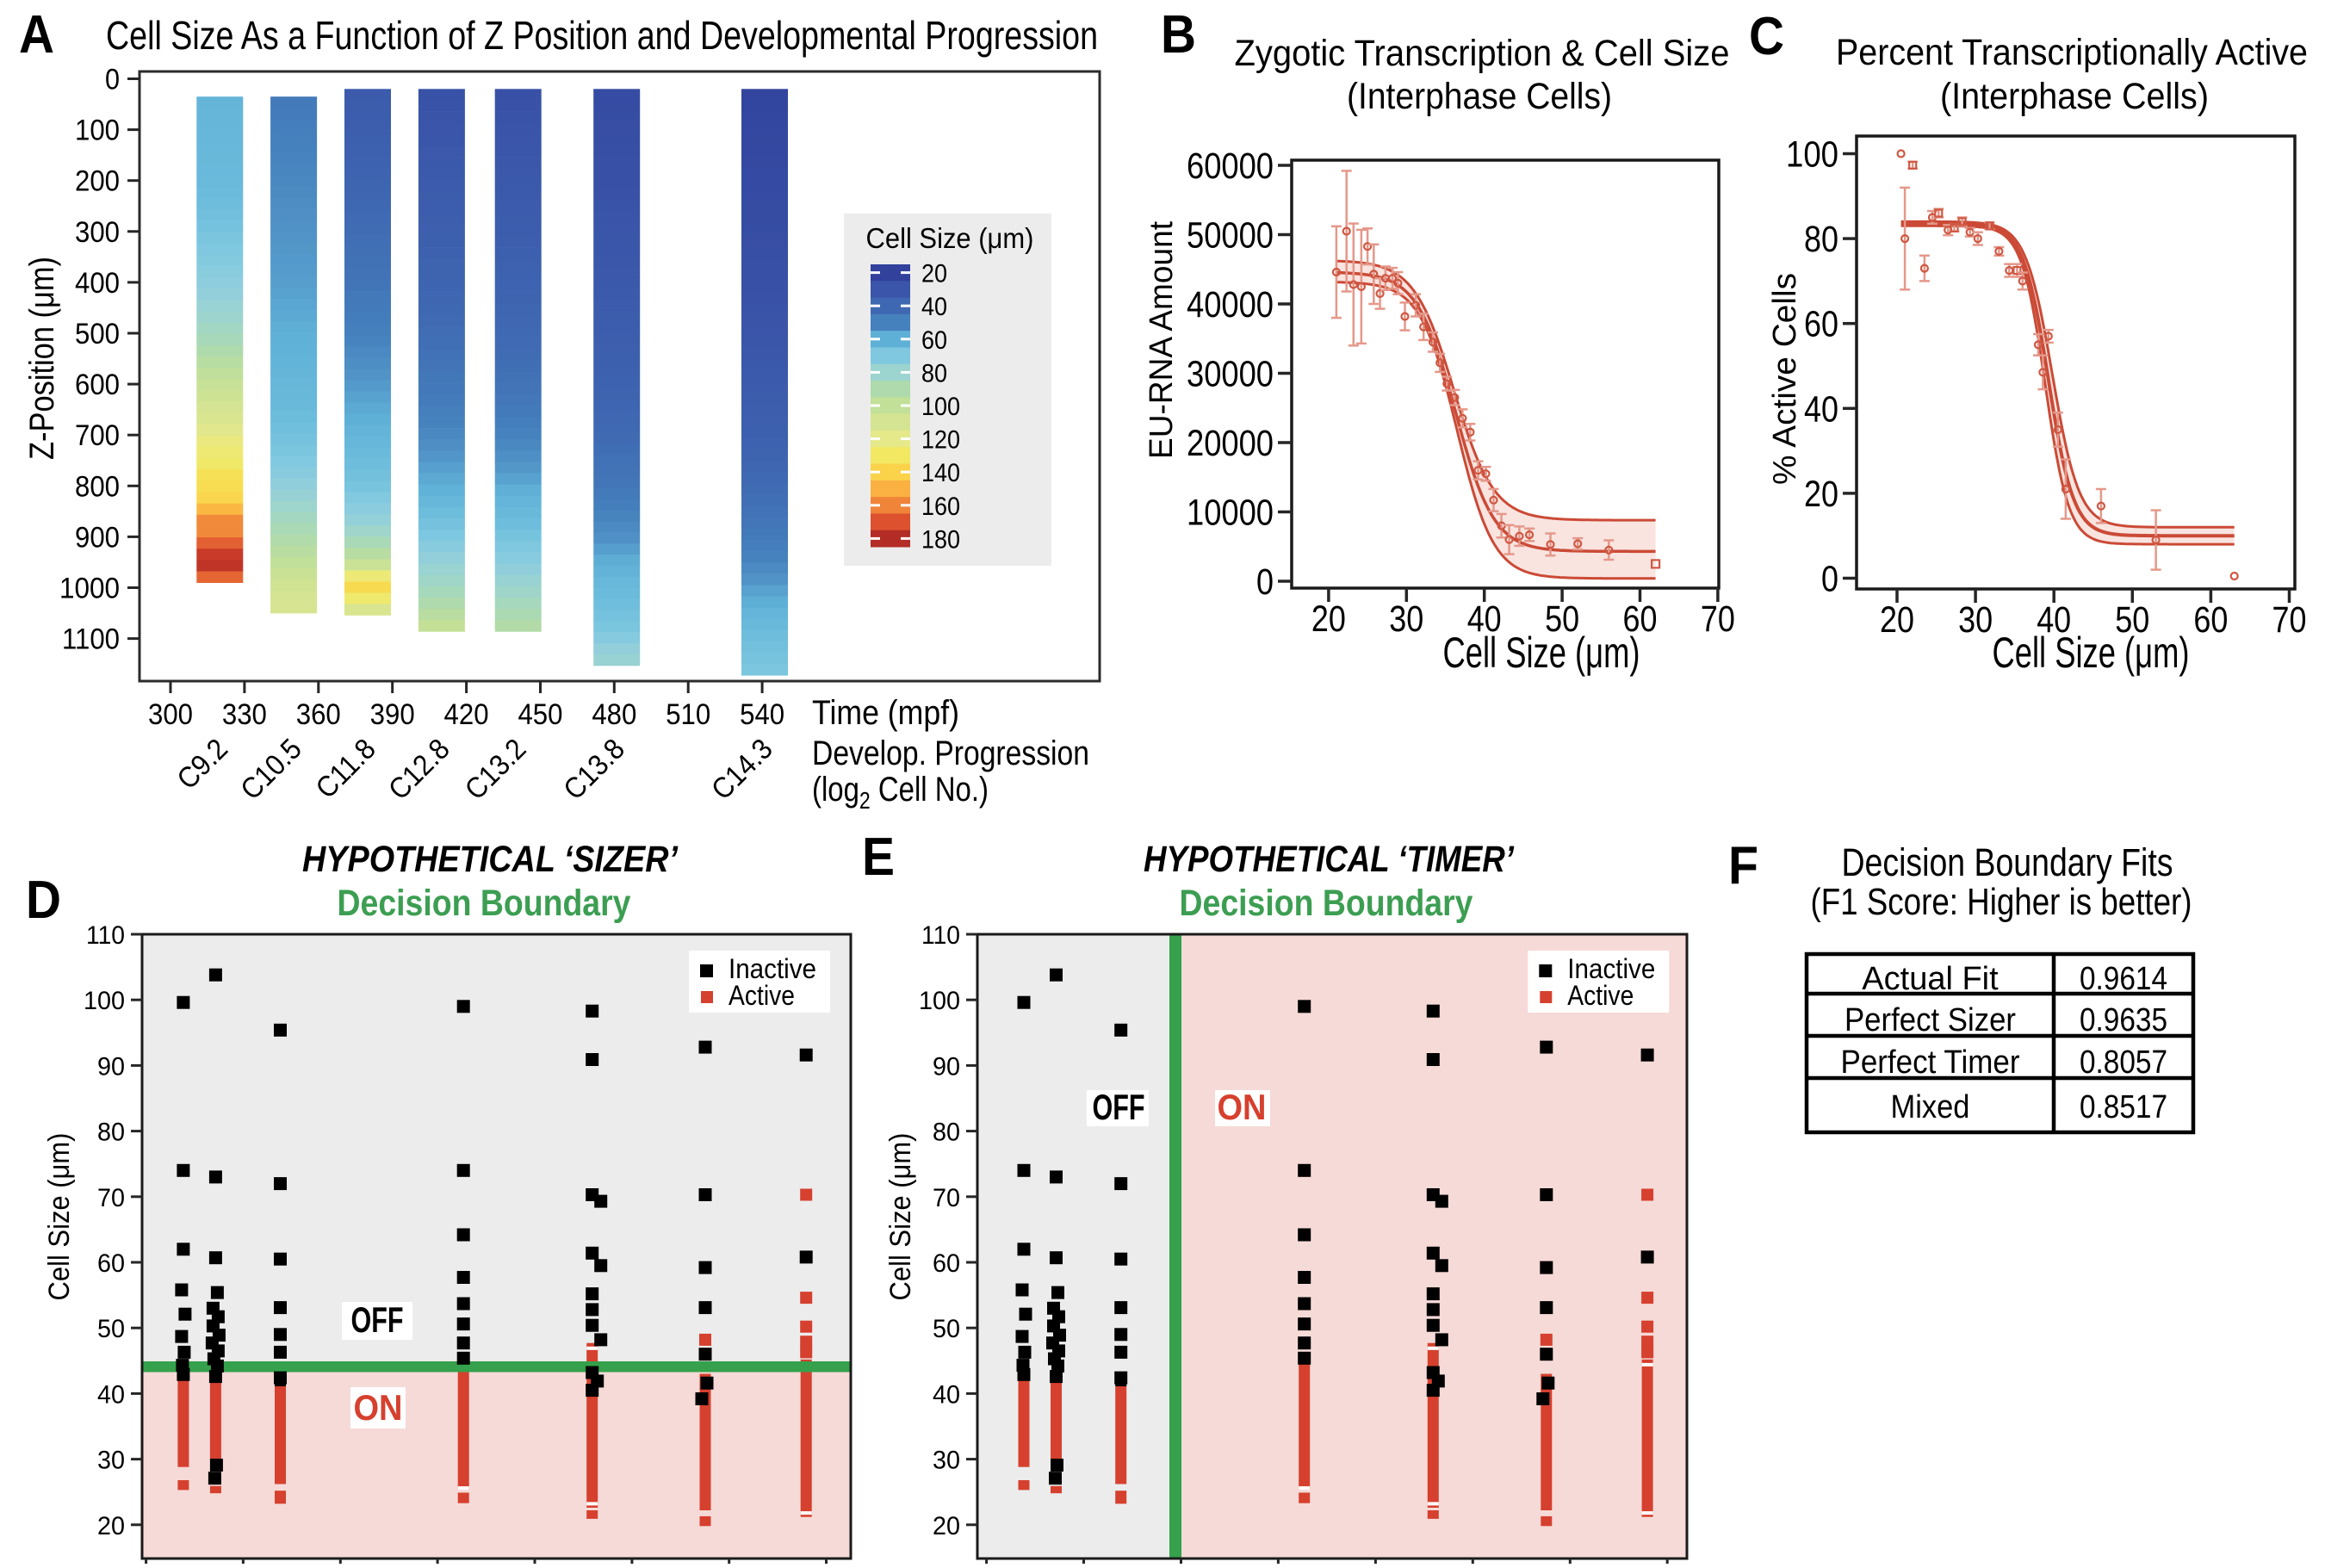 The width and height of the screenshot is (2325, 1568). I want to click on svg-text: 120, so click(941, 440).